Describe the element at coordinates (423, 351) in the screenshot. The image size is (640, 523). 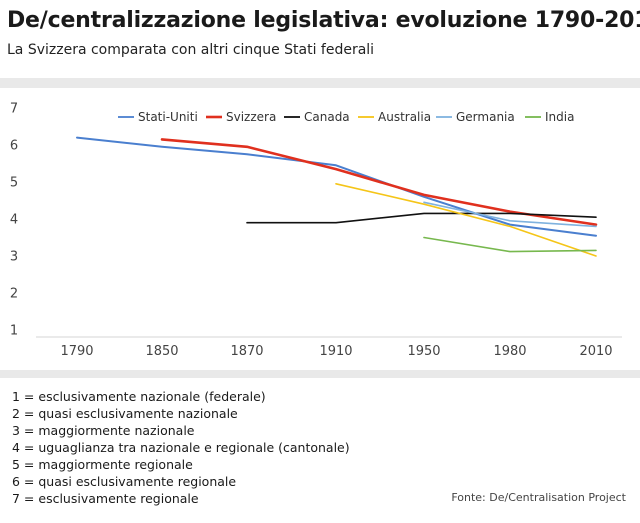
I see `x-tick-label: 1950` at that location.